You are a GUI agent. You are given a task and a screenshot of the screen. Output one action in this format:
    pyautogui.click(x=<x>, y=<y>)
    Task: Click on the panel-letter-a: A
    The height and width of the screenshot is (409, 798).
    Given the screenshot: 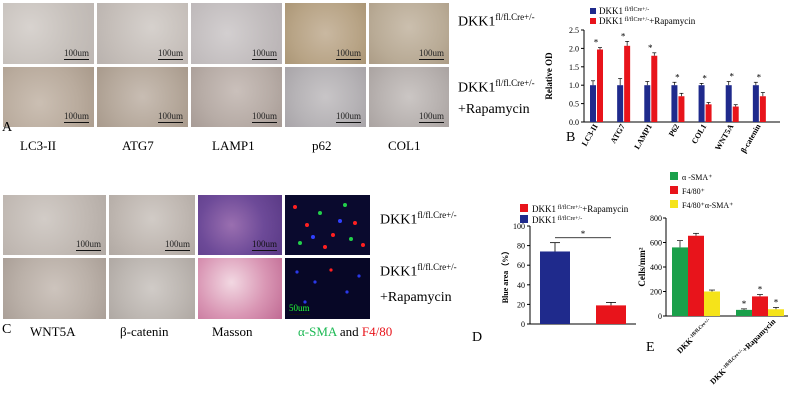 What is the action you would take?
    pyautogui.click(x=7, y=127)
    